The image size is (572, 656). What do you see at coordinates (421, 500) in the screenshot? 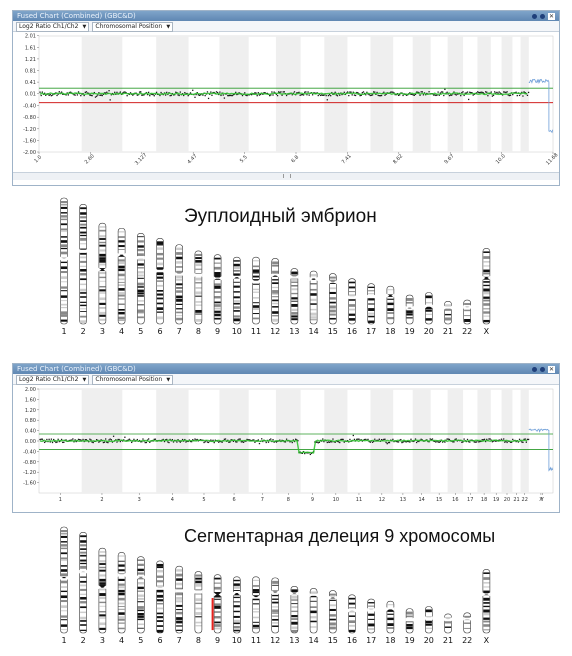
I see `x-tick-label: 14` at bounding box center [421, 500].